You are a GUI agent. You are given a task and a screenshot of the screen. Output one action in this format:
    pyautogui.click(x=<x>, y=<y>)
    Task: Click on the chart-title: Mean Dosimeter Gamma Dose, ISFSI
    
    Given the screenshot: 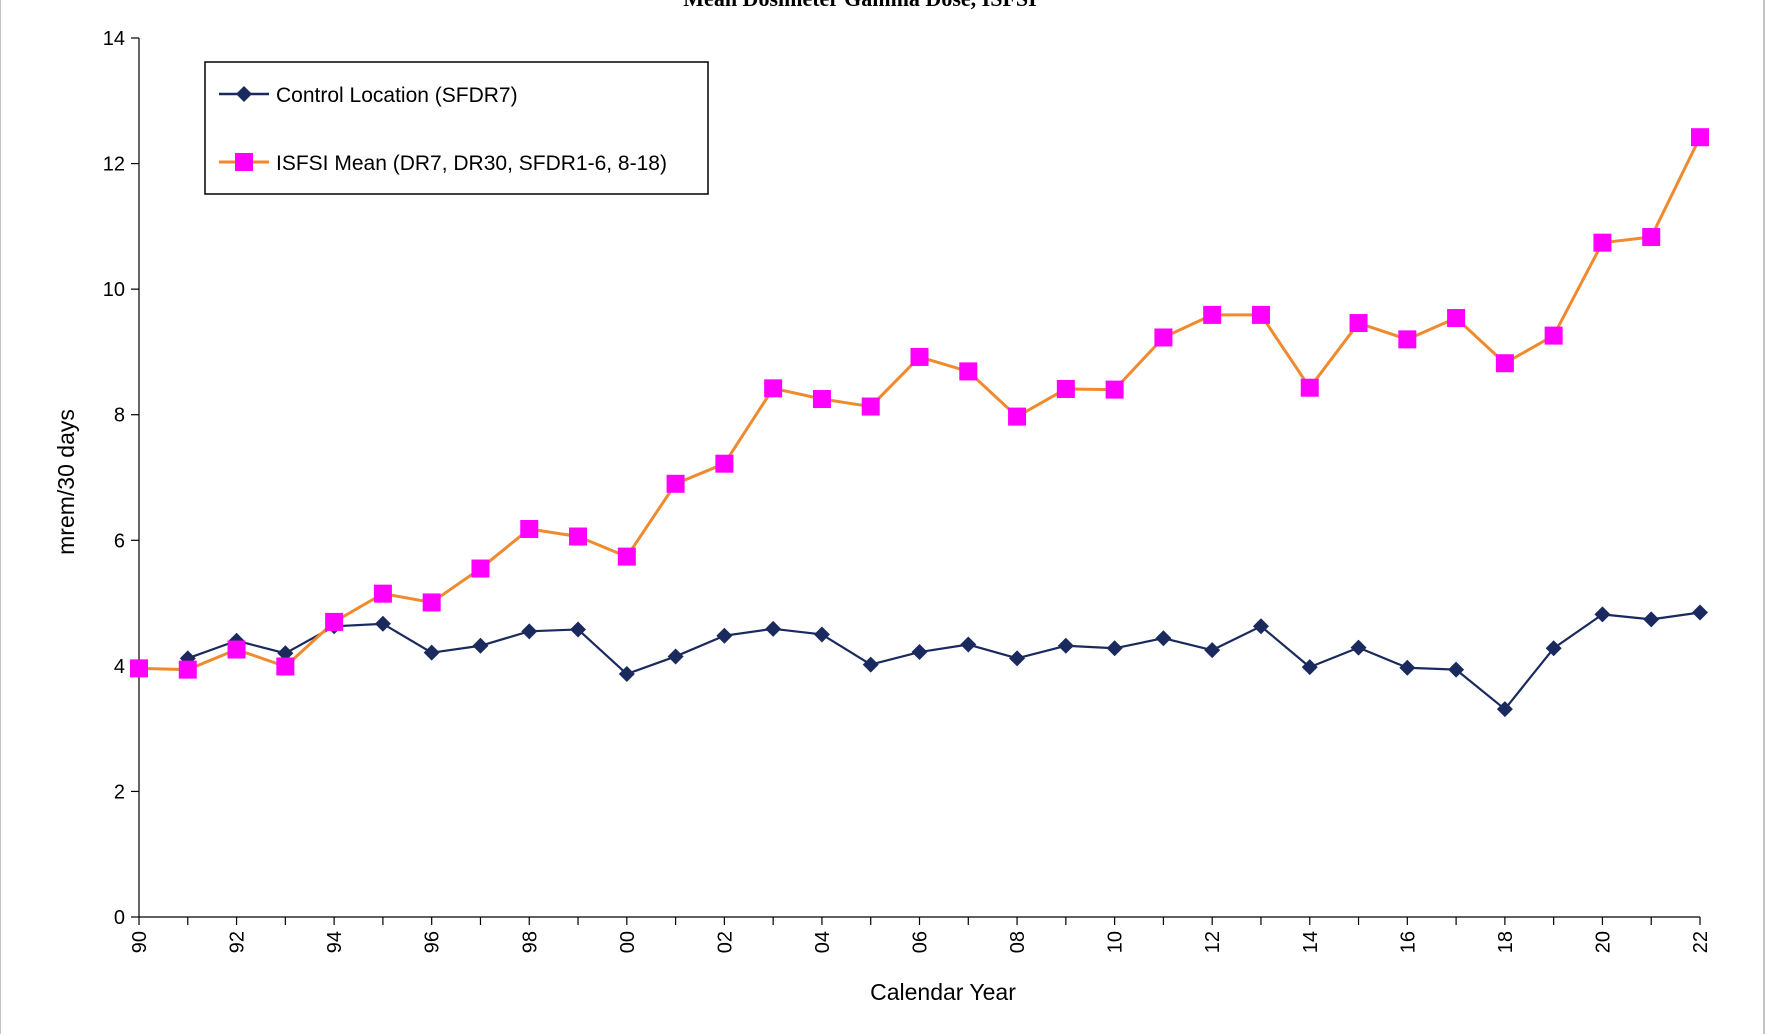 What is the action you would take?
    pyautogui.click(x=859, y=5)
    